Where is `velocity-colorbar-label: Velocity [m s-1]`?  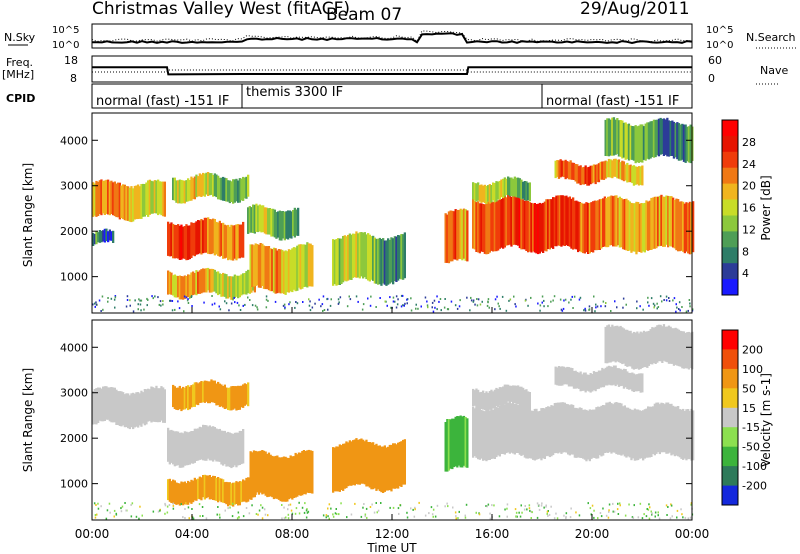 velocity-colorbar-label: Velocity [m s-1] is located at coordinates (766, 420).